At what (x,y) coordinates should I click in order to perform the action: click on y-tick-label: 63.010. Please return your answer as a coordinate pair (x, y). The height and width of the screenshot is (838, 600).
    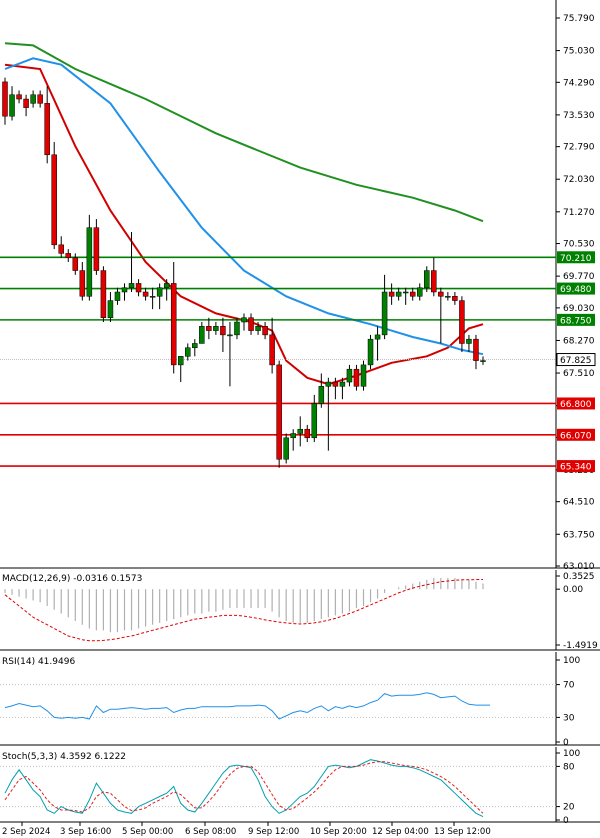
    Looking at the image, I should click on (579, 567).